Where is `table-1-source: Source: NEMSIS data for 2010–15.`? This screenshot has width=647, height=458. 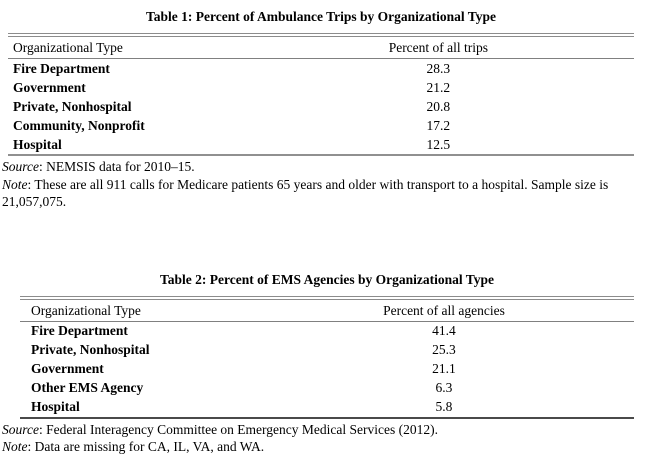
table-1-source: Source: NEMSIS data for 2010–15. is located at coordinates (322, 167).